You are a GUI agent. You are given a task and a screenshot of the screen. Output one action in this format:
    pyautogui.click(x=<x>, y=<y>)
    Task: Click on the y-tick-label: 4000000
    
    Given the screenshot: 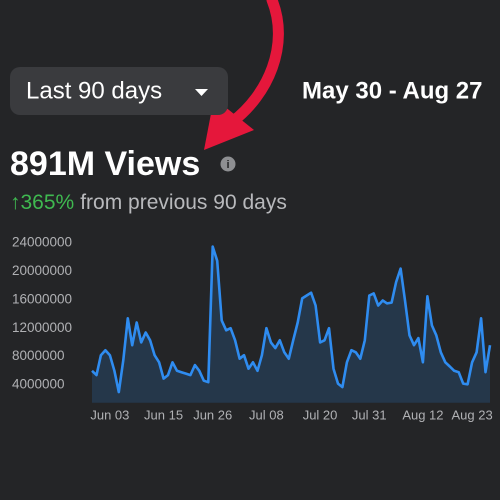 What is the action you would take?
    pyautogui.click(x=38, y=384)
    